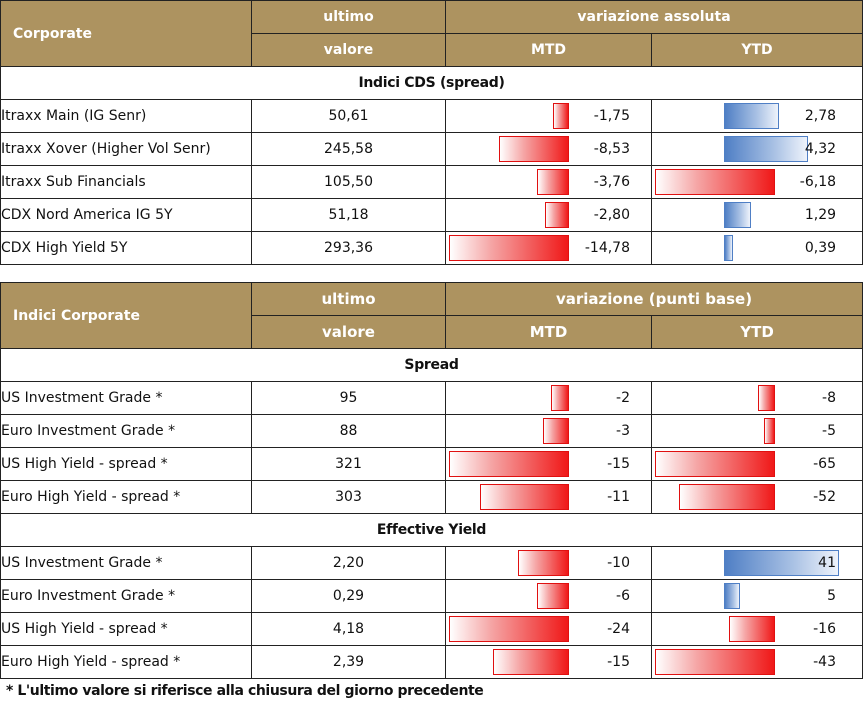 The width and height of the screenshot is (863, 711). Describe the element at coordinates (831, 596) in the screenshot. I see `ytd-value: 5` at that location.